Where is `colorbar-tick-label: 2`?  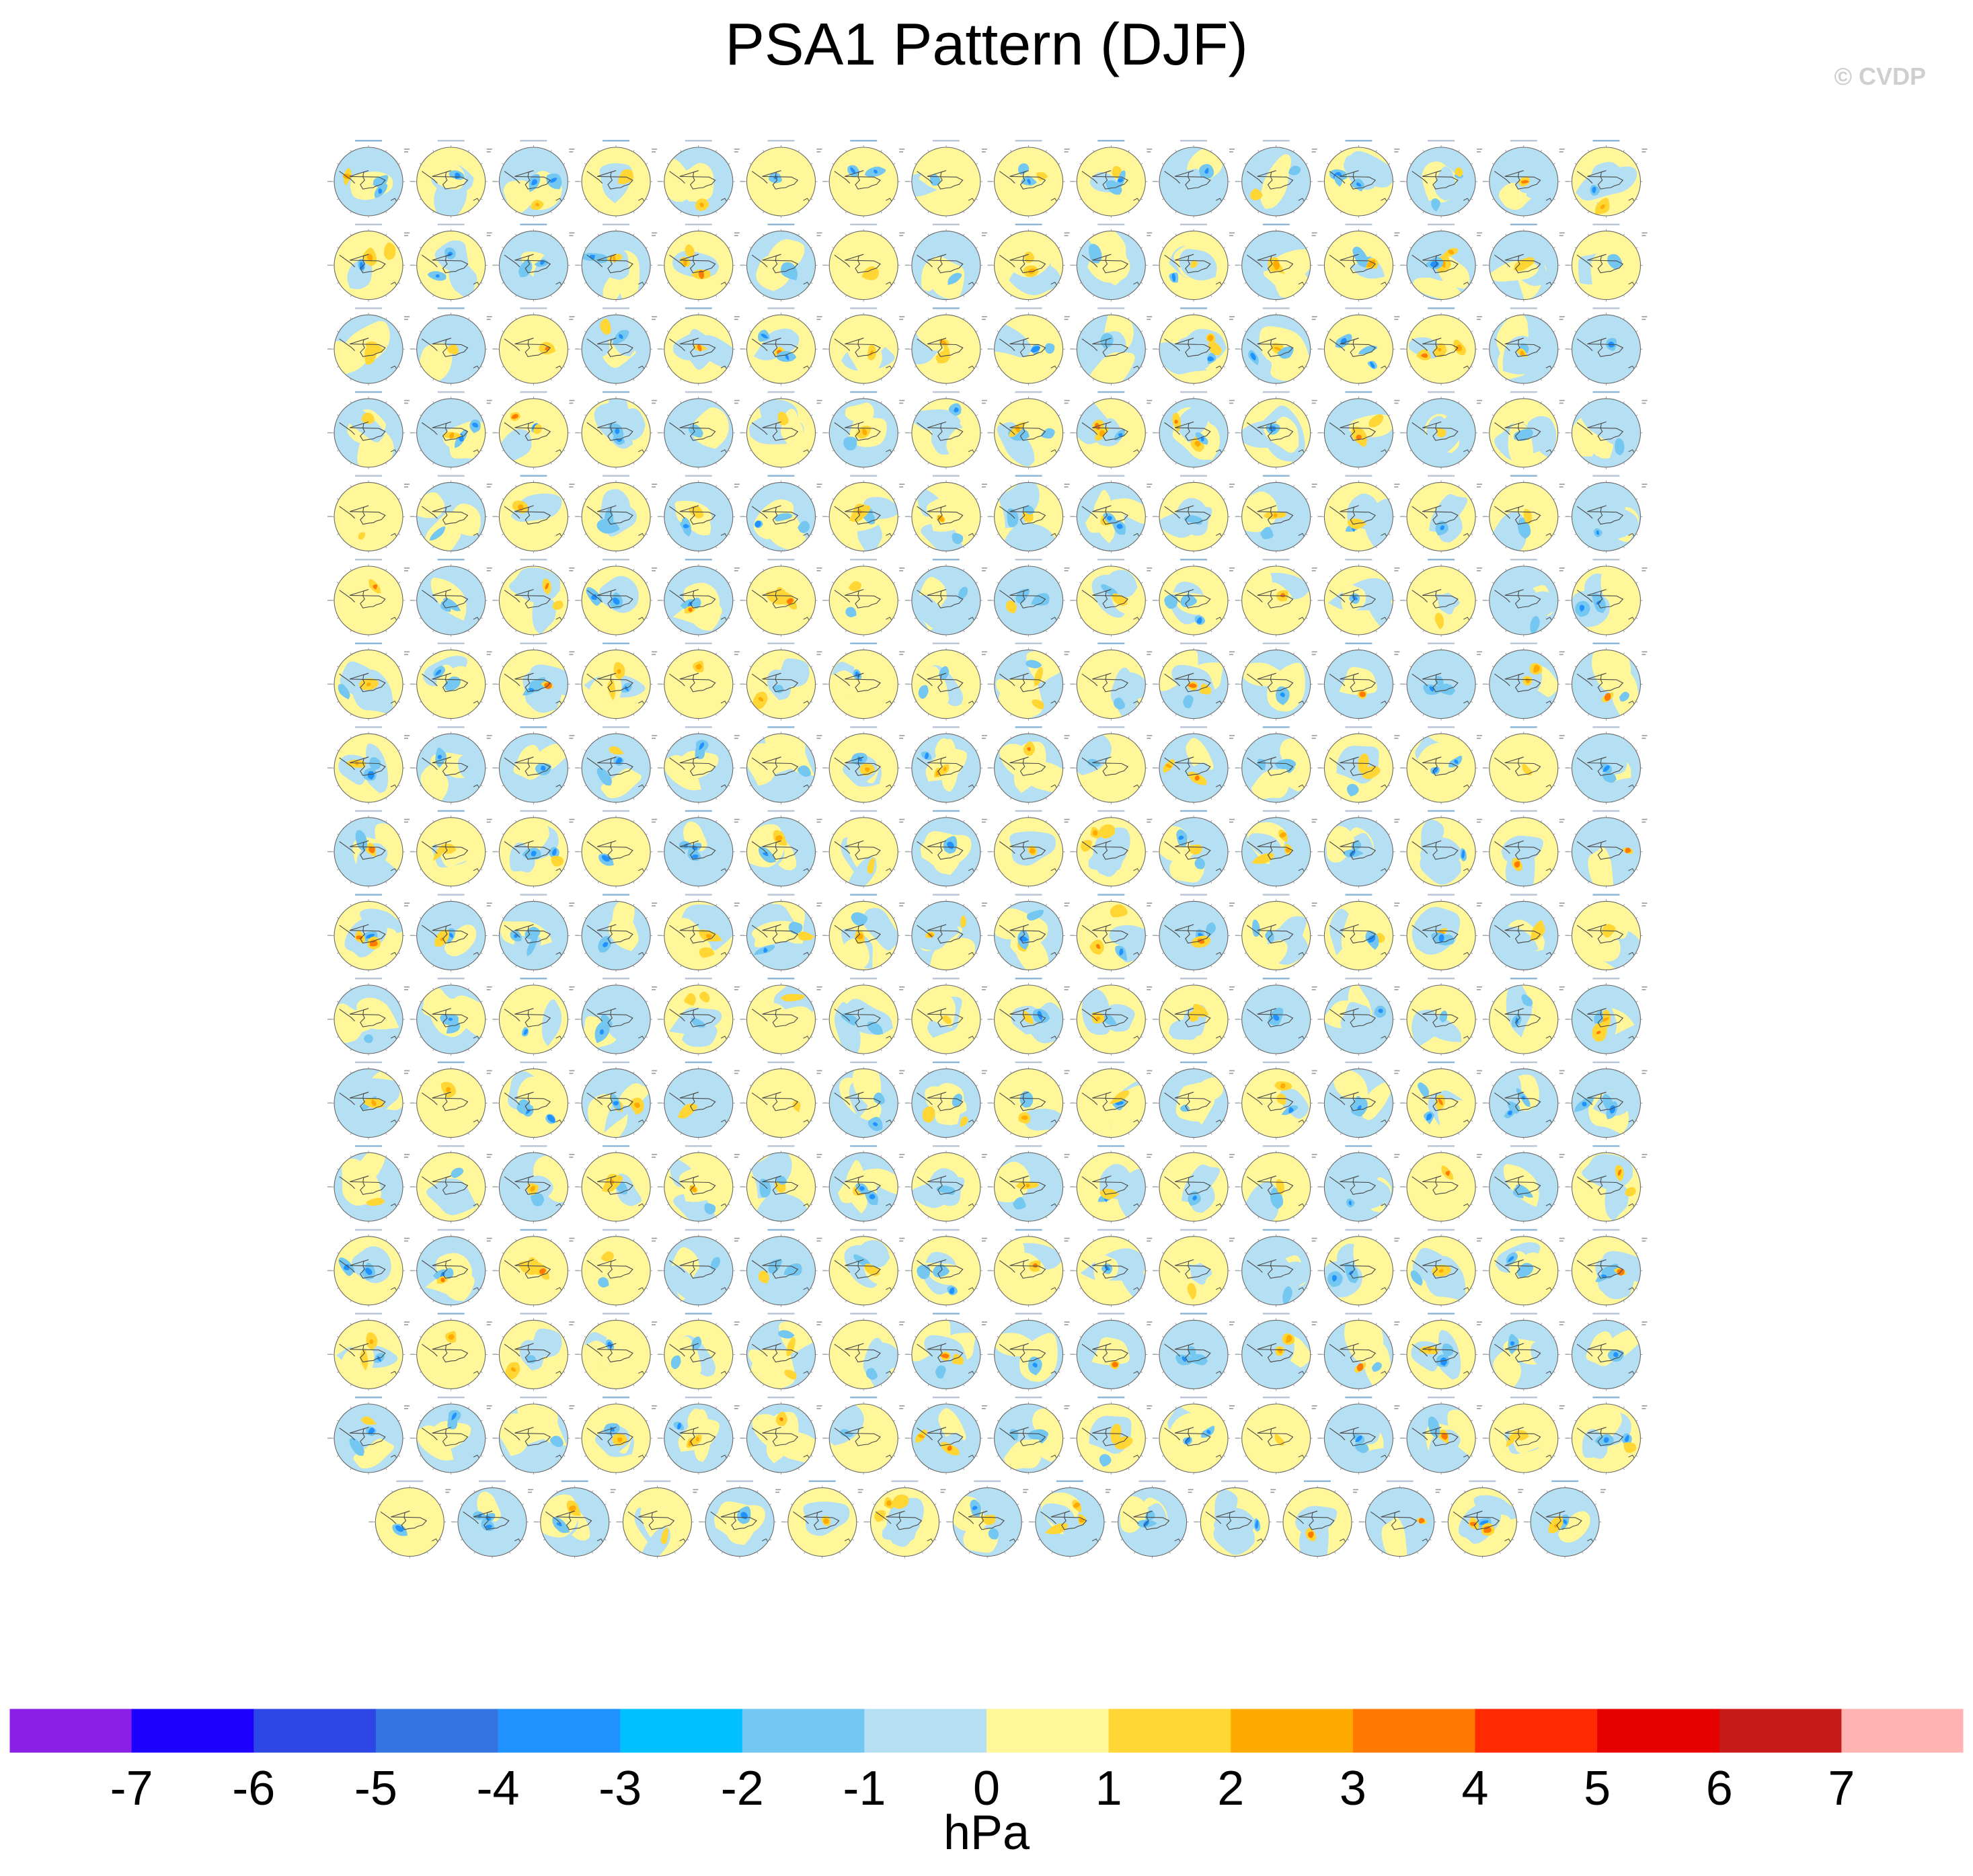
colorbar-tick-label: 2 is located at coordinates (1230, 1788).